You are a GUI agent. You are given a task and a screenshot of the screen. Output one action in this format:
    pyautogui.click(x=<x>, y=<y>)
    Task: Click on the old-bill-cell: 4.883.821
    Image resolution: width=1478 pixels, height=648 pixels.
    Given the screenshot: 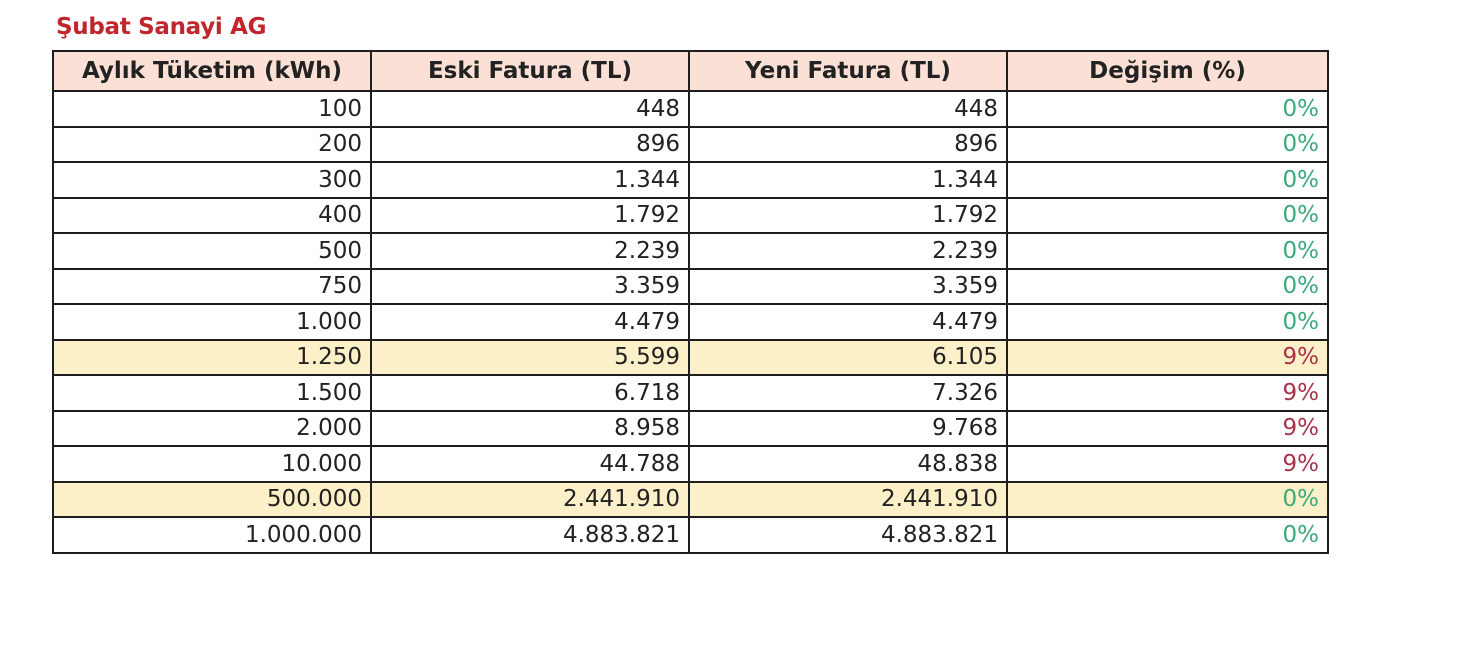 What is the action you would take?
    pyautogui.click(x=530, y=535)
    